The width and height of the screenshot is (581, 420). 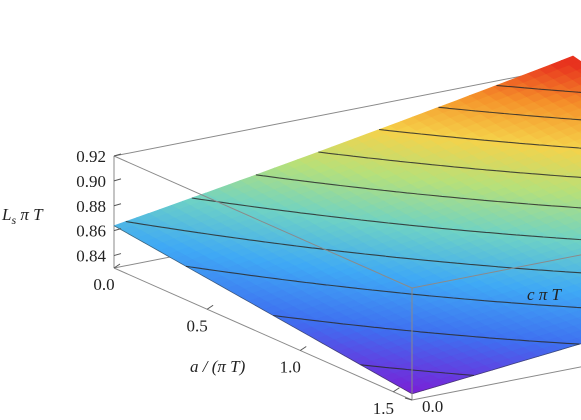 I want to click on y-axis-label: c π T, so click(x=545, y=294).